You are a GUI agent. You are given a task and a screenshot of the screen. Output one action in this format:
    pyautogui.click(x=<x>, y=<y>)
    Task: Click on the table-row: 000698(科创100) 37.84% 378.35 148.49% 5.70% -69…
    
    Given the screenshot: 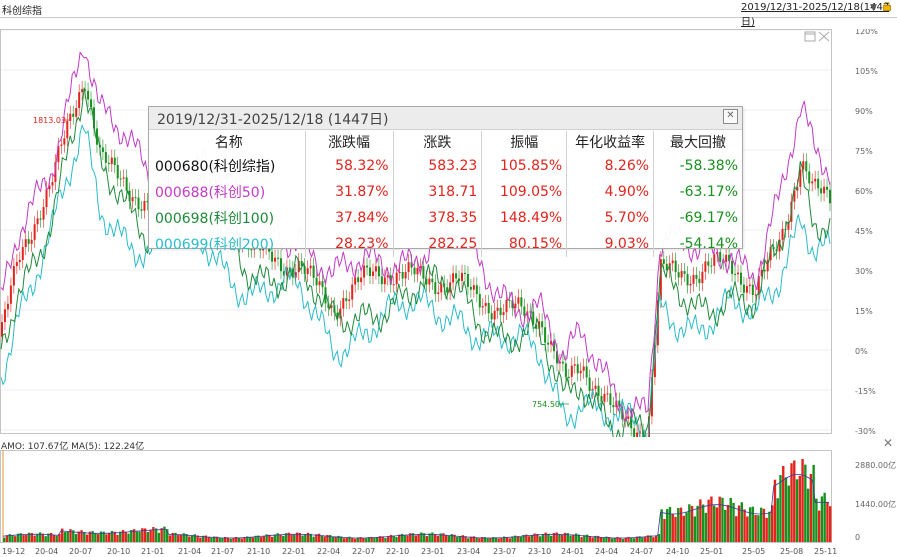 What is the action you would take?
    pyautogui.click(x=447, y=218)
    